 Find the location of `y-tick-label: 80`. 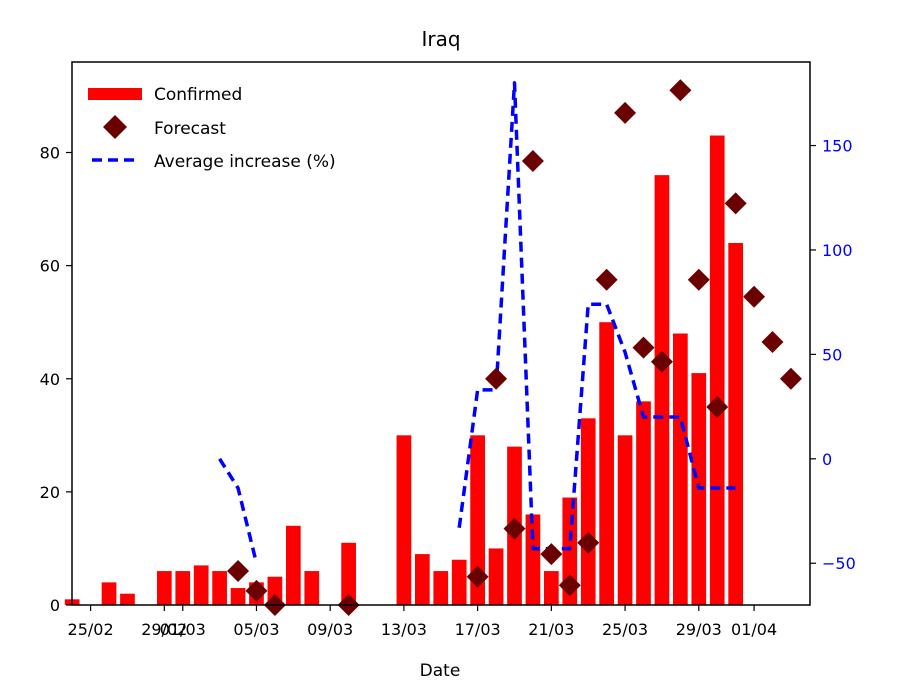

y-tick-label: 80 is located at coordinates (50, 153).